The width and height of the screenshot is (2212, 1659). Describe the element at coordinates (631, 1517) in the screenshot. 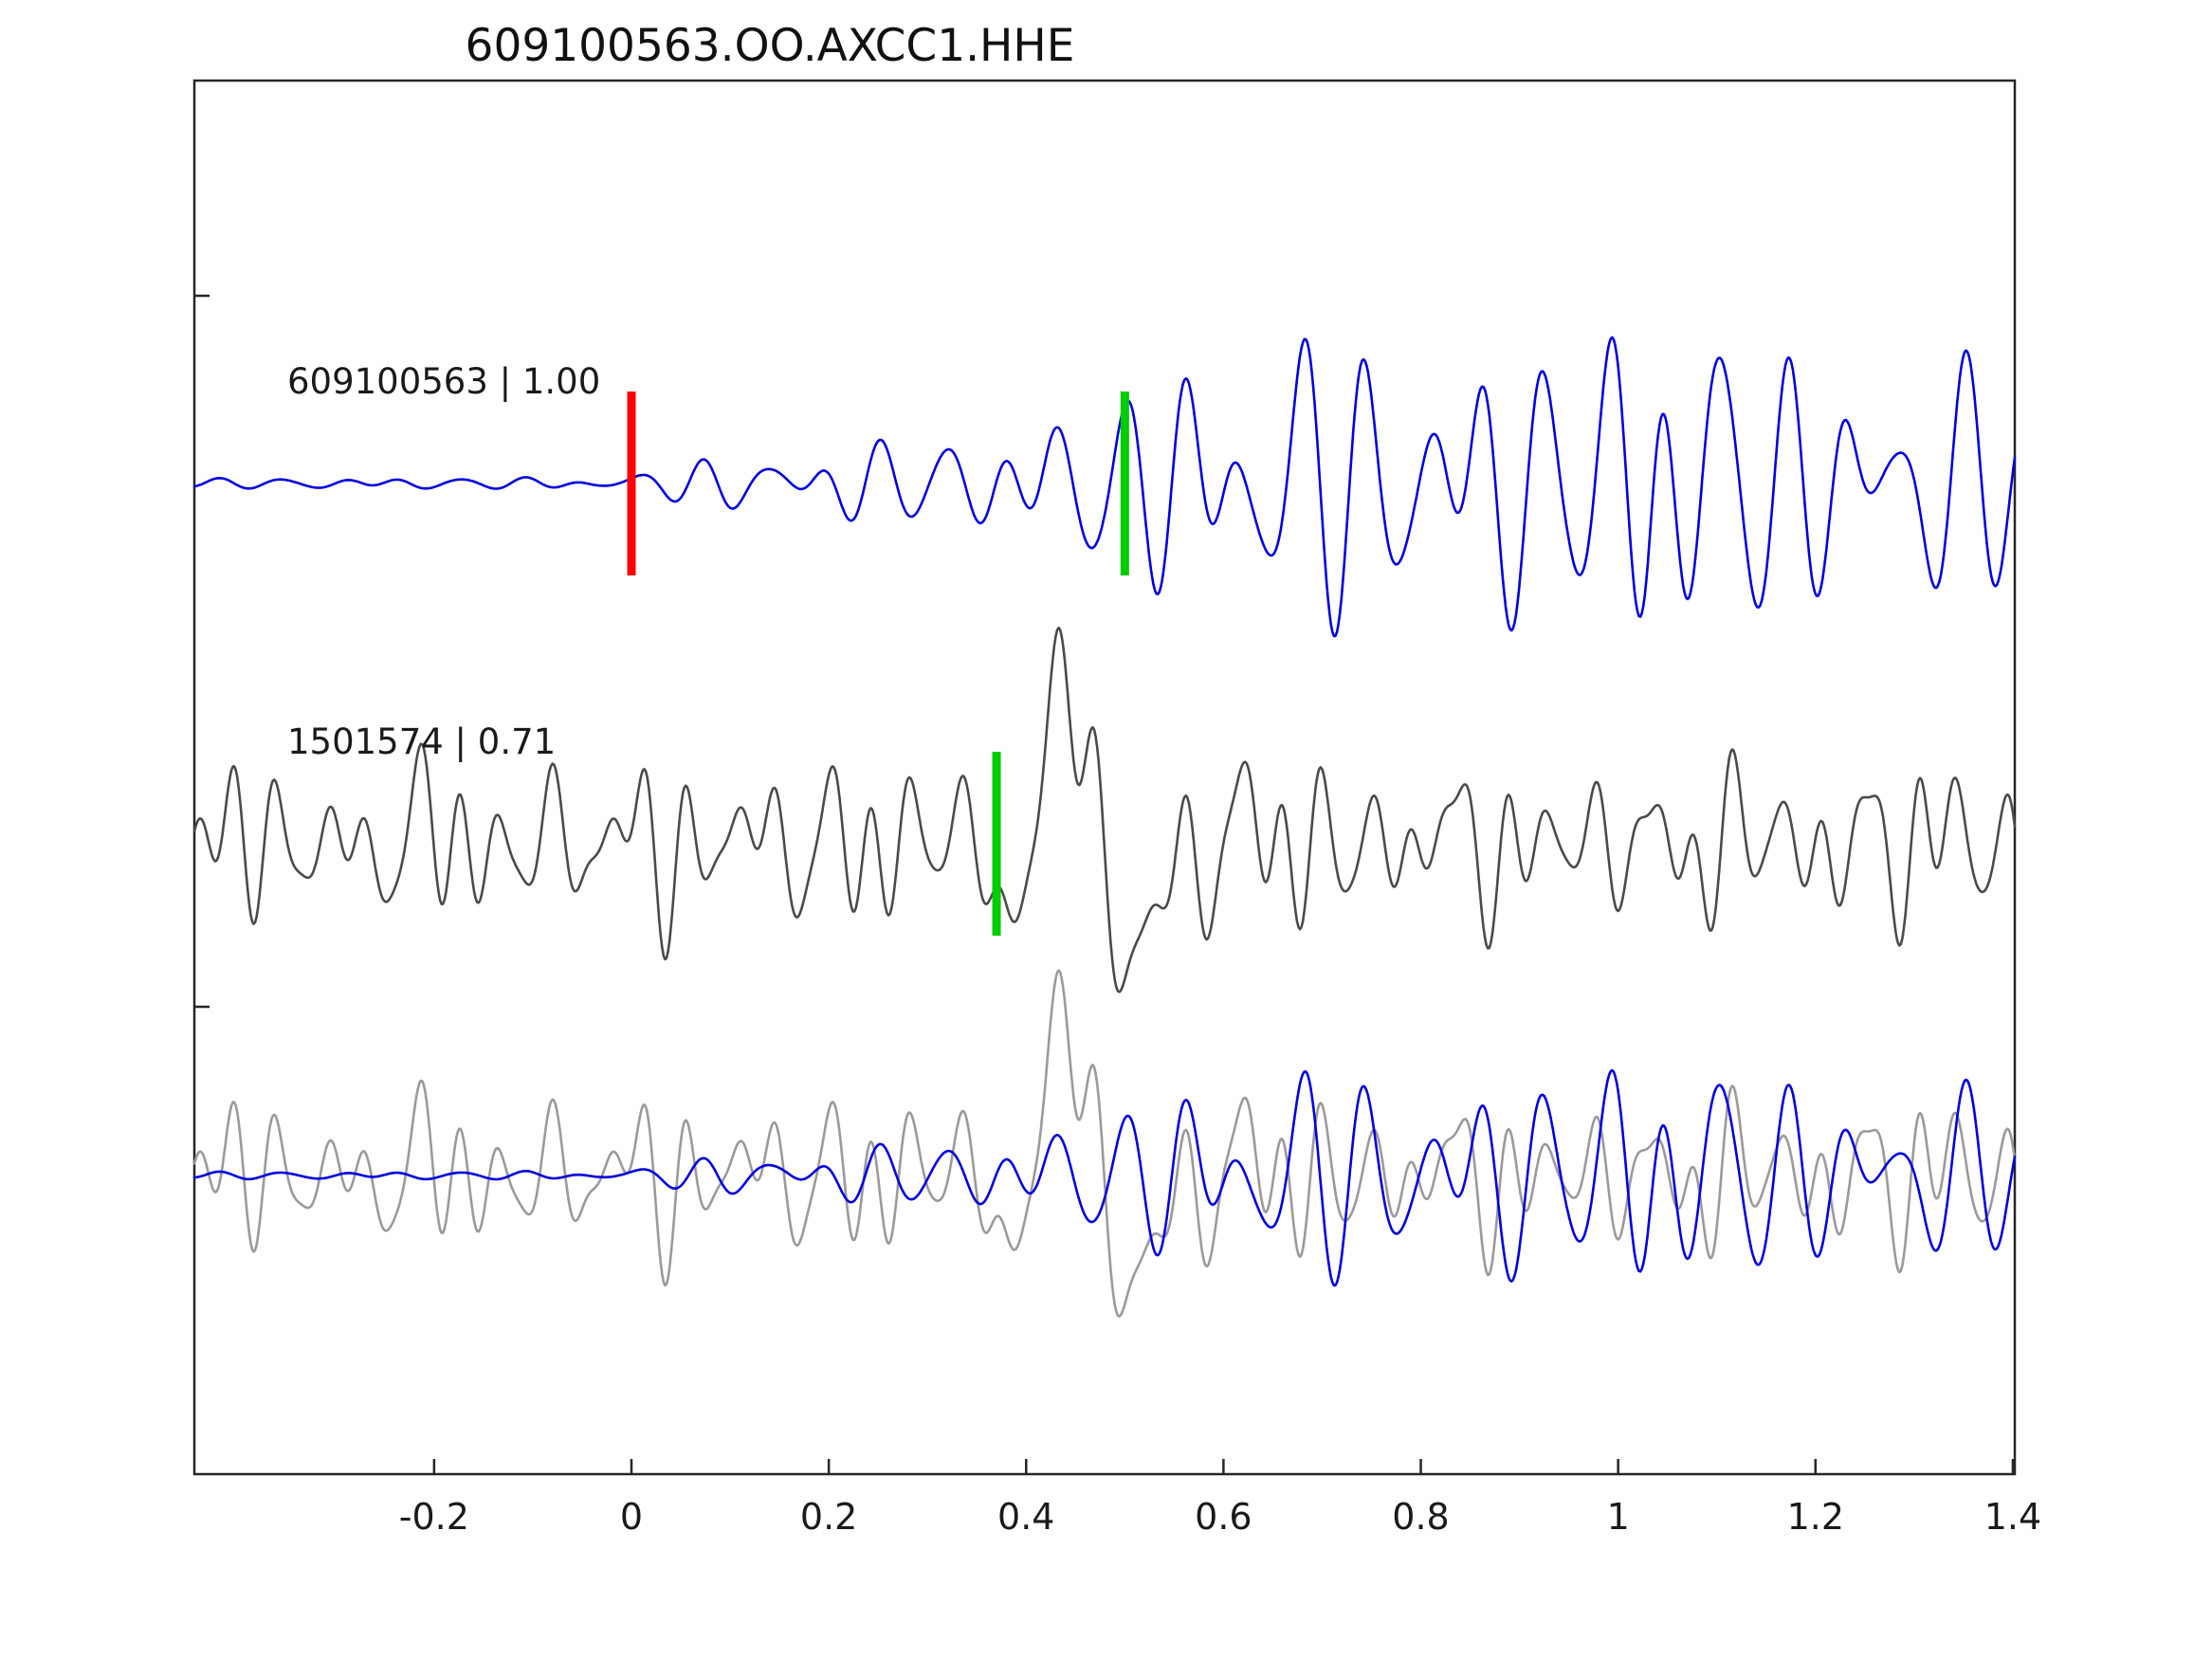

I see `x-tick-label: 0` at that location.